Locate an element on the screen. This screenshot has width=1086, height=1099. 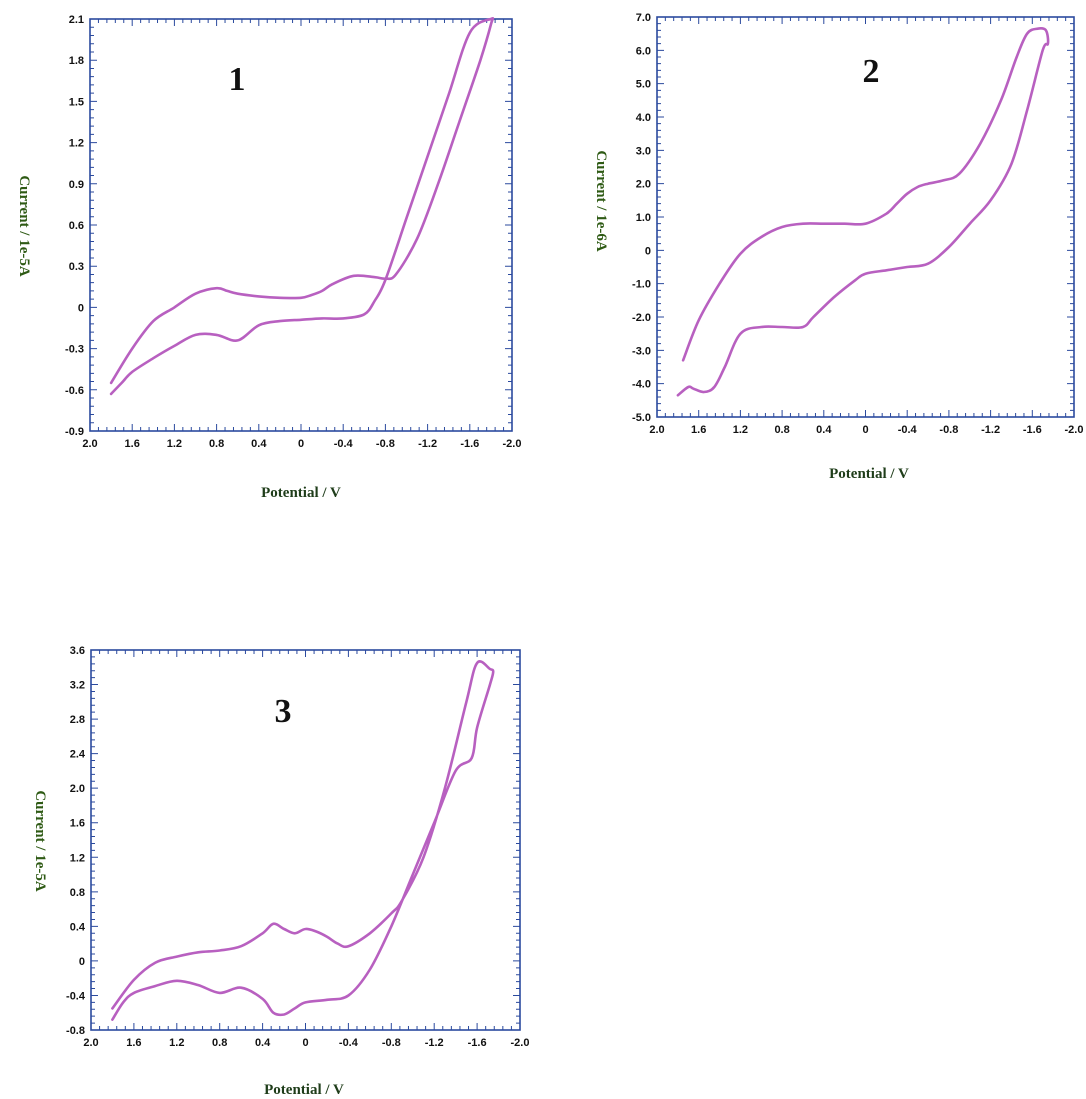
y-tick-label: -0.9 is located at coordinates (74, 432).